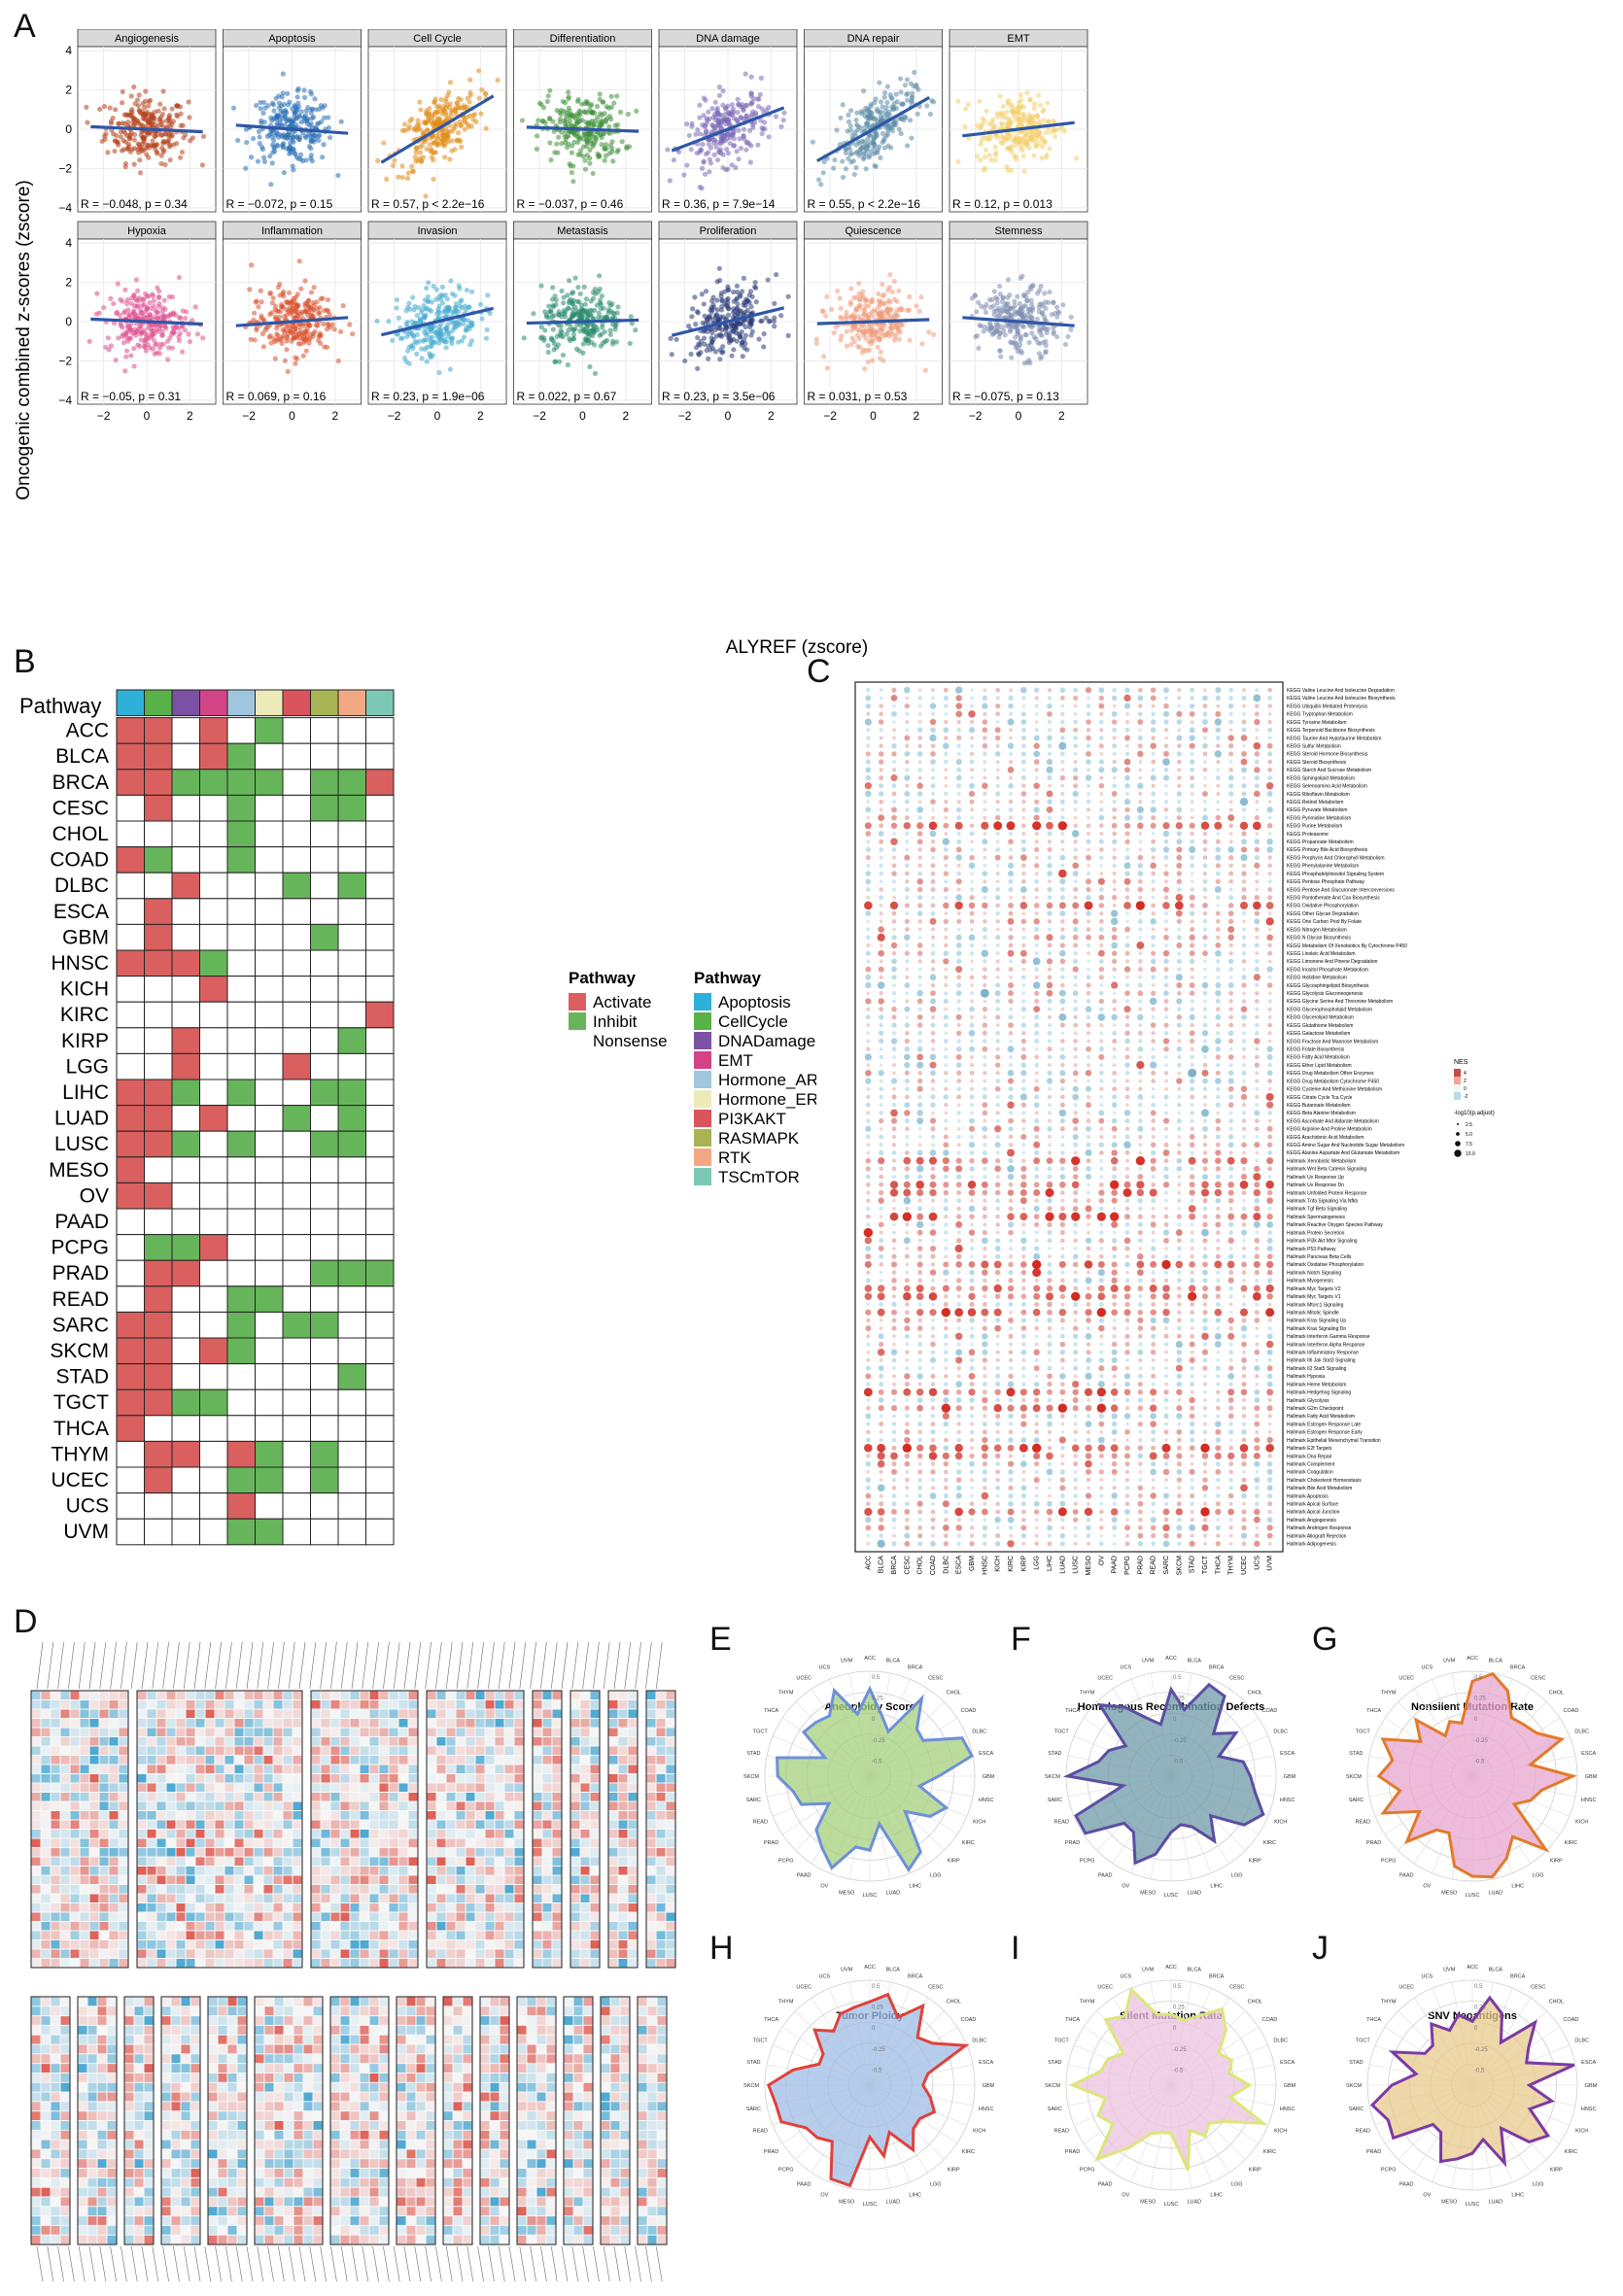 The height and width of the screenshot is (2296, 1623). Describe the element at coordinates (213, 703) in the screenshot. I see `pathway-color-header-emt` at that location.